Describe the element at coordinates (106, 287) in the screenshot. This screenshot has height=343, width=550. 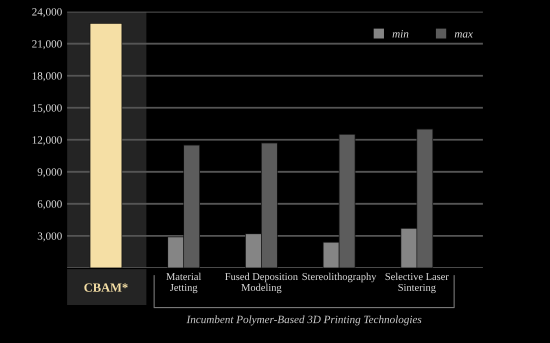
I see `x-tick-label: CBAM*` at that location.